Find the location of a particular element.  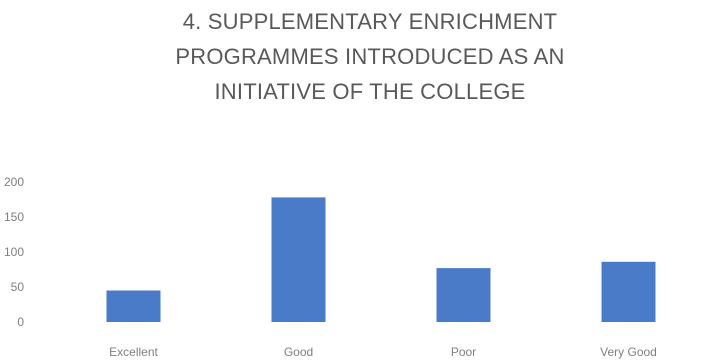

y-tick-label: 100 is located at coordinates (14, 252).